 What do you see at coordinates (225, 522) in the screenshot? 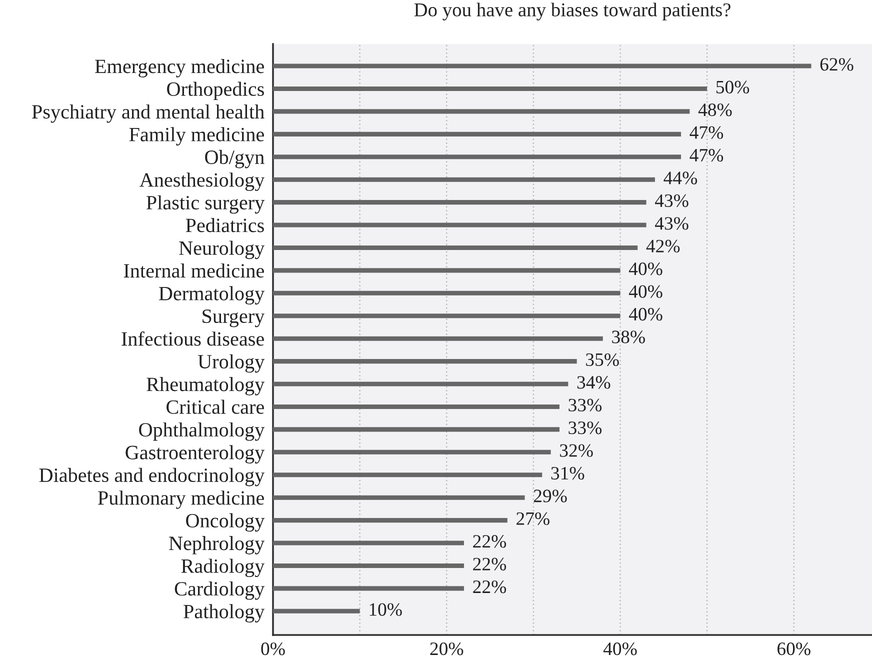
I see `y-tick-label: Oncology` at bounding box center [225, 522].